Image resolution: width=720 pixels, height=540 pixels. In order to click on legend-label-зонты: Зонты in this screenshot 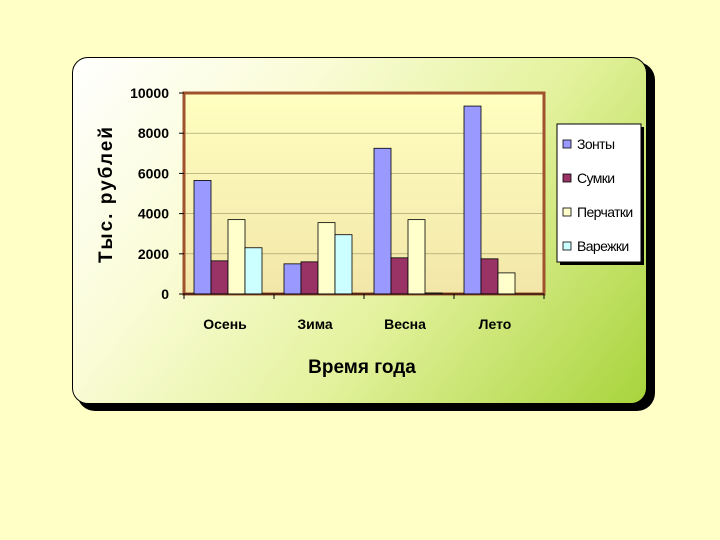, I will do `click(596, 144)`.